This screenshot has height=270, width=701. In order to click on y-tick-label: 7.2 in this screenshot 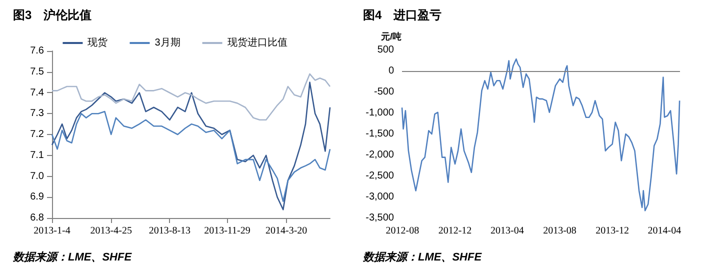, I will do `click(37, 134)`.